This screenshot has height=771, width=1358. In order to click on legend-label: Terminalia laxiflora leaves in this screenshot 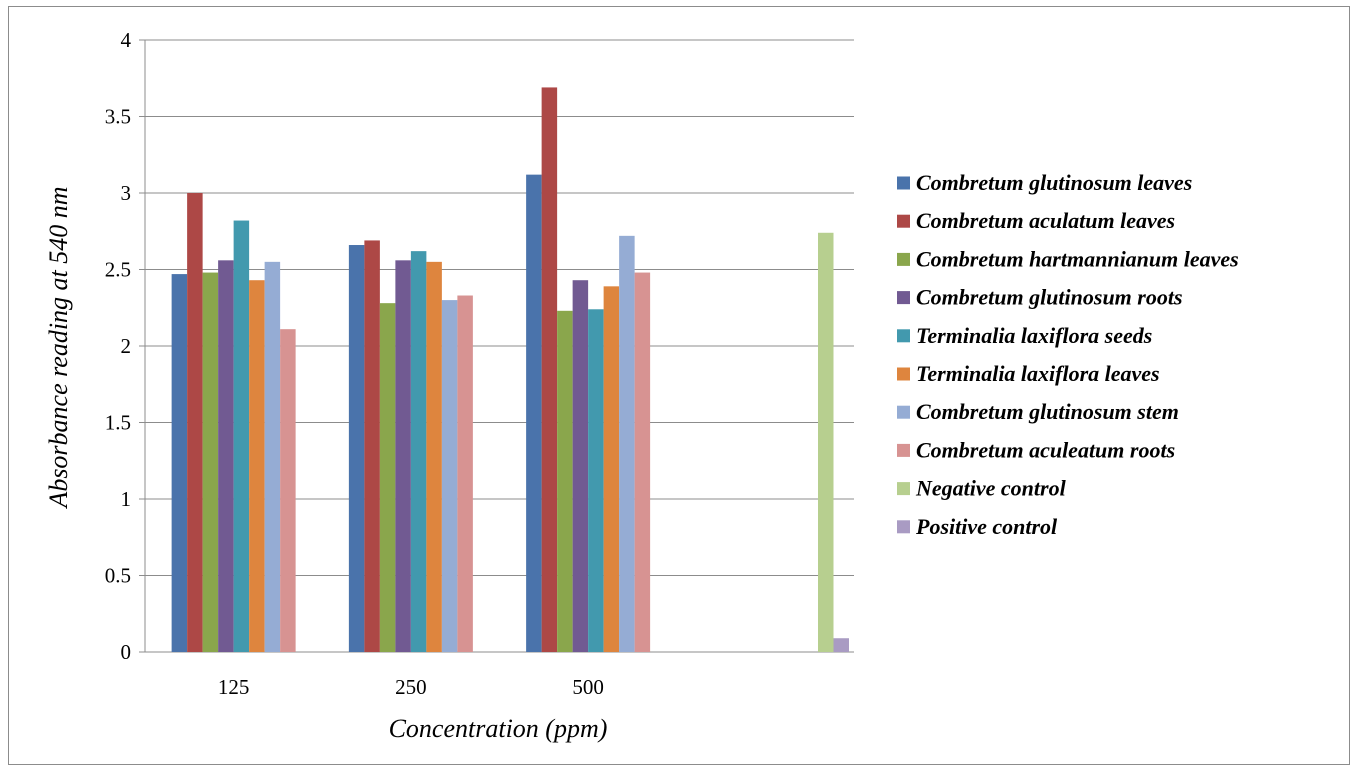, I will do `click(1038, 373)`.